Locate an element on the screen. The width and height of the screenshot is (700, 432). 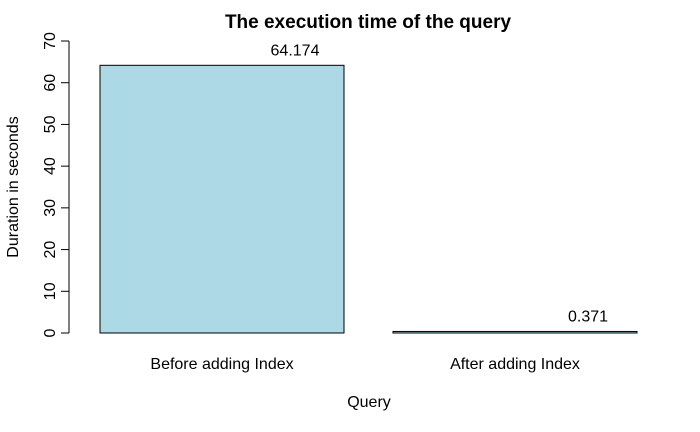
y-tick-label: 50 is located at coordinates (50, 124).